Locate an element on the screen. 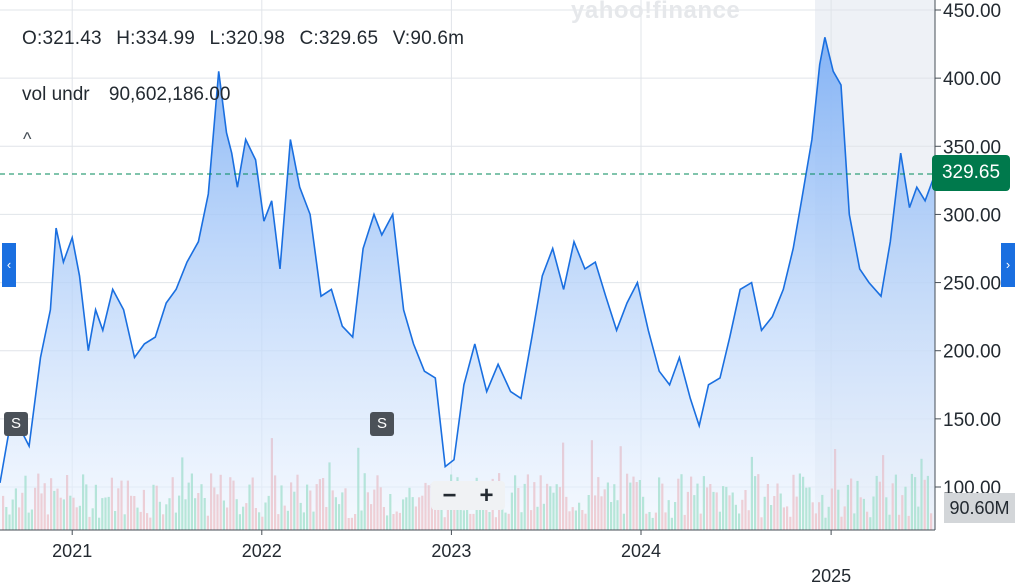 The width and height of the screenshot is (1015, 586). last-volume-tag: 90.60M is located at coordinates (979, 508).